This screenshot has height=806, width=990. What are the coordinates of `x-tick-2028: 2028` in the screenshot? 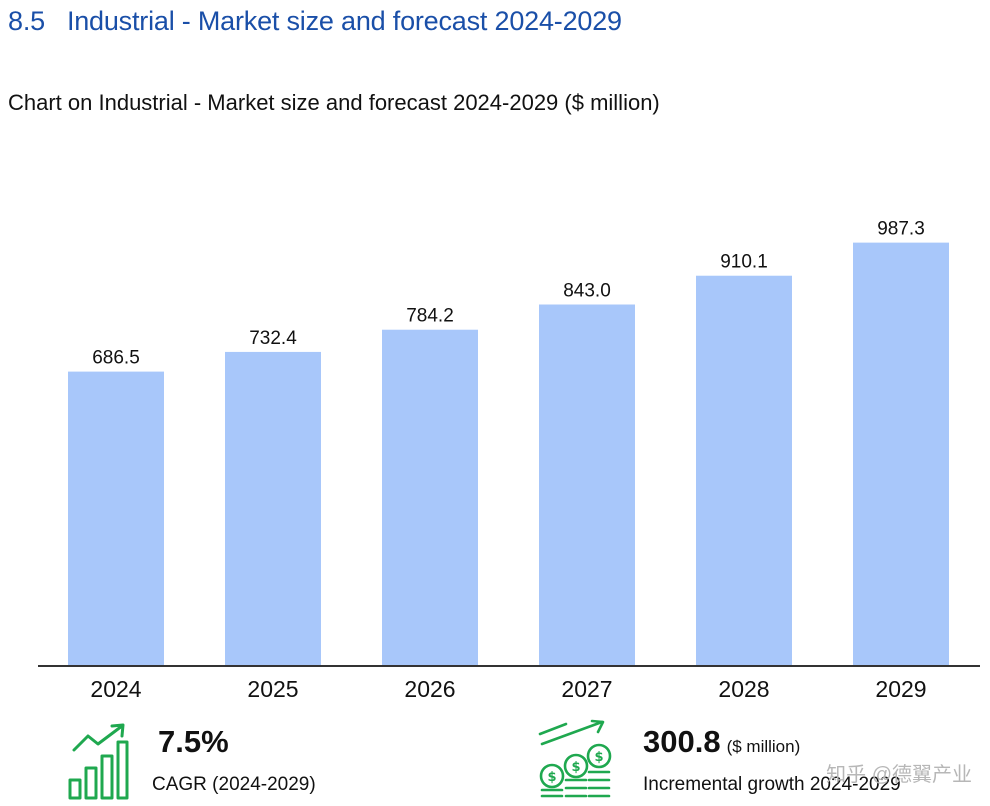 It's located at (743, 689).